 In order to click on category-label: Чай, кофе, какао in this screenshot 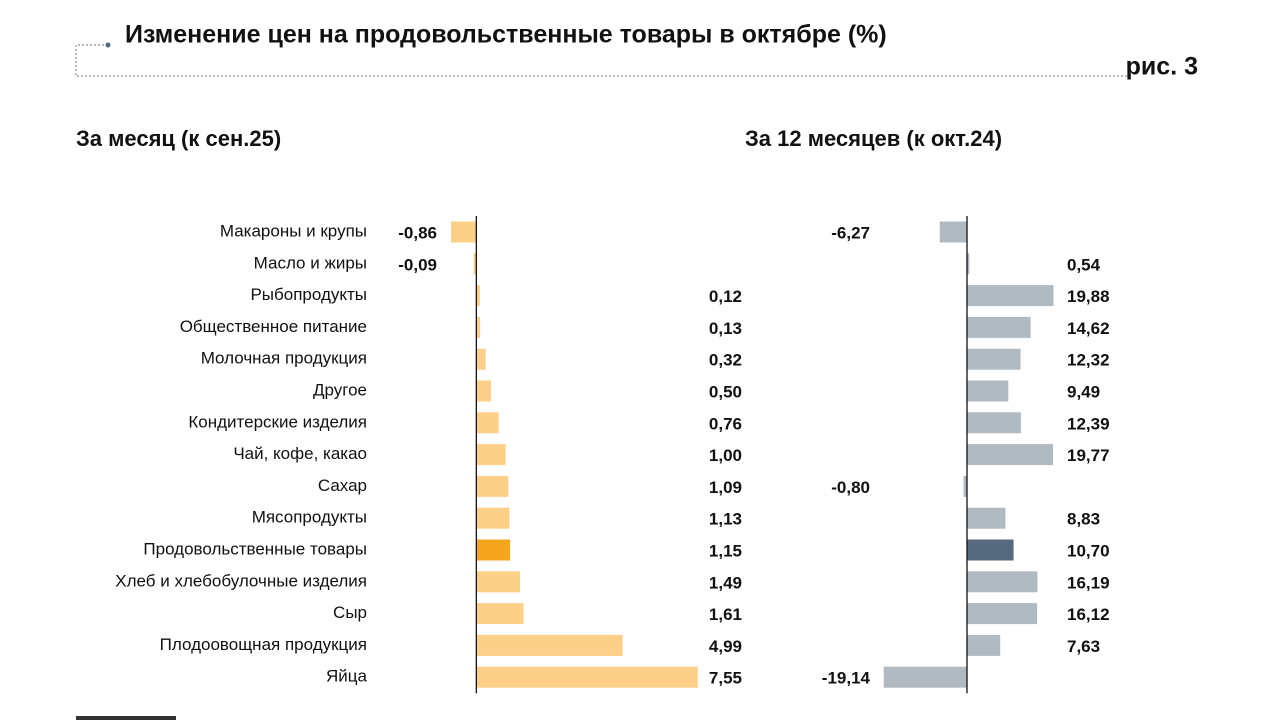, I will do `click(300, 453)`.